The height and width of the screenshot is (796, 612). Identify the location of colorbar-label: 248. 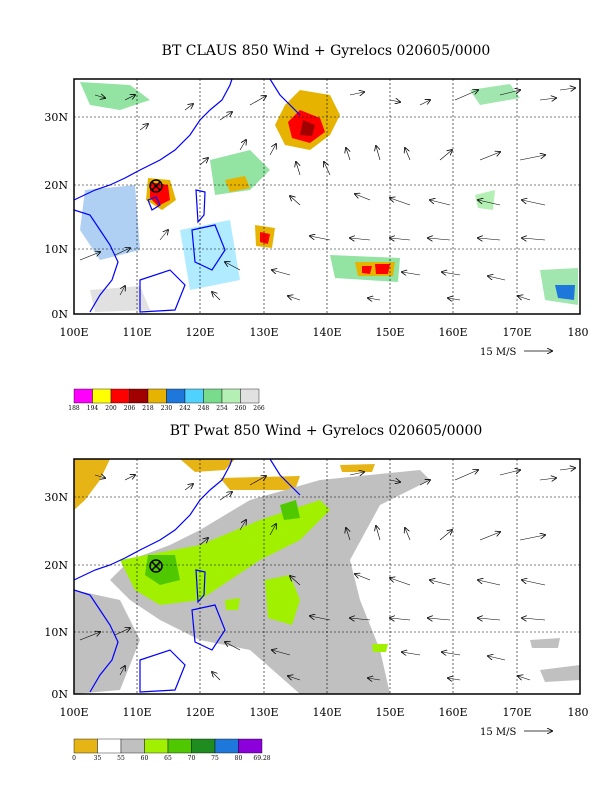
(204, 408).